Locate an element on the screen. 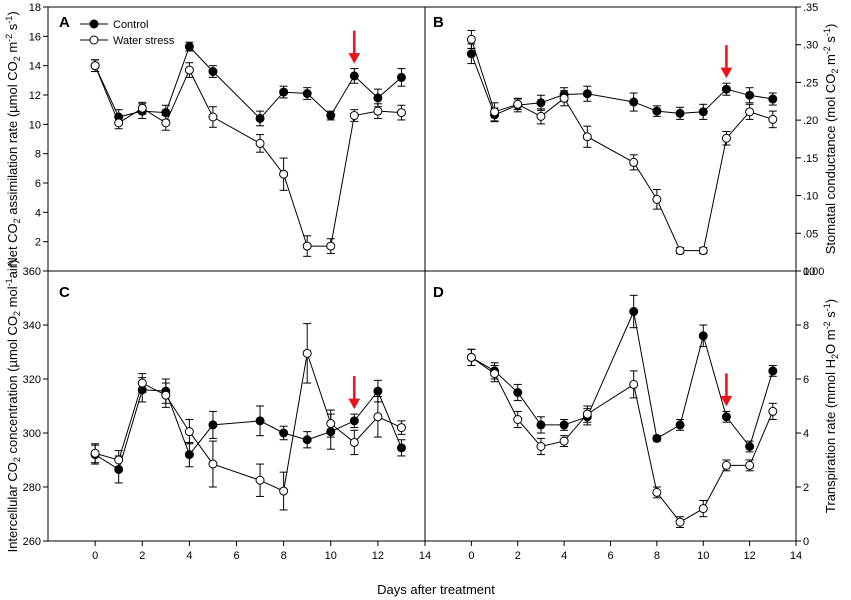 This screenshot has height=600, width=851. panel-a-stress-line is located at coordinates (248, 156).